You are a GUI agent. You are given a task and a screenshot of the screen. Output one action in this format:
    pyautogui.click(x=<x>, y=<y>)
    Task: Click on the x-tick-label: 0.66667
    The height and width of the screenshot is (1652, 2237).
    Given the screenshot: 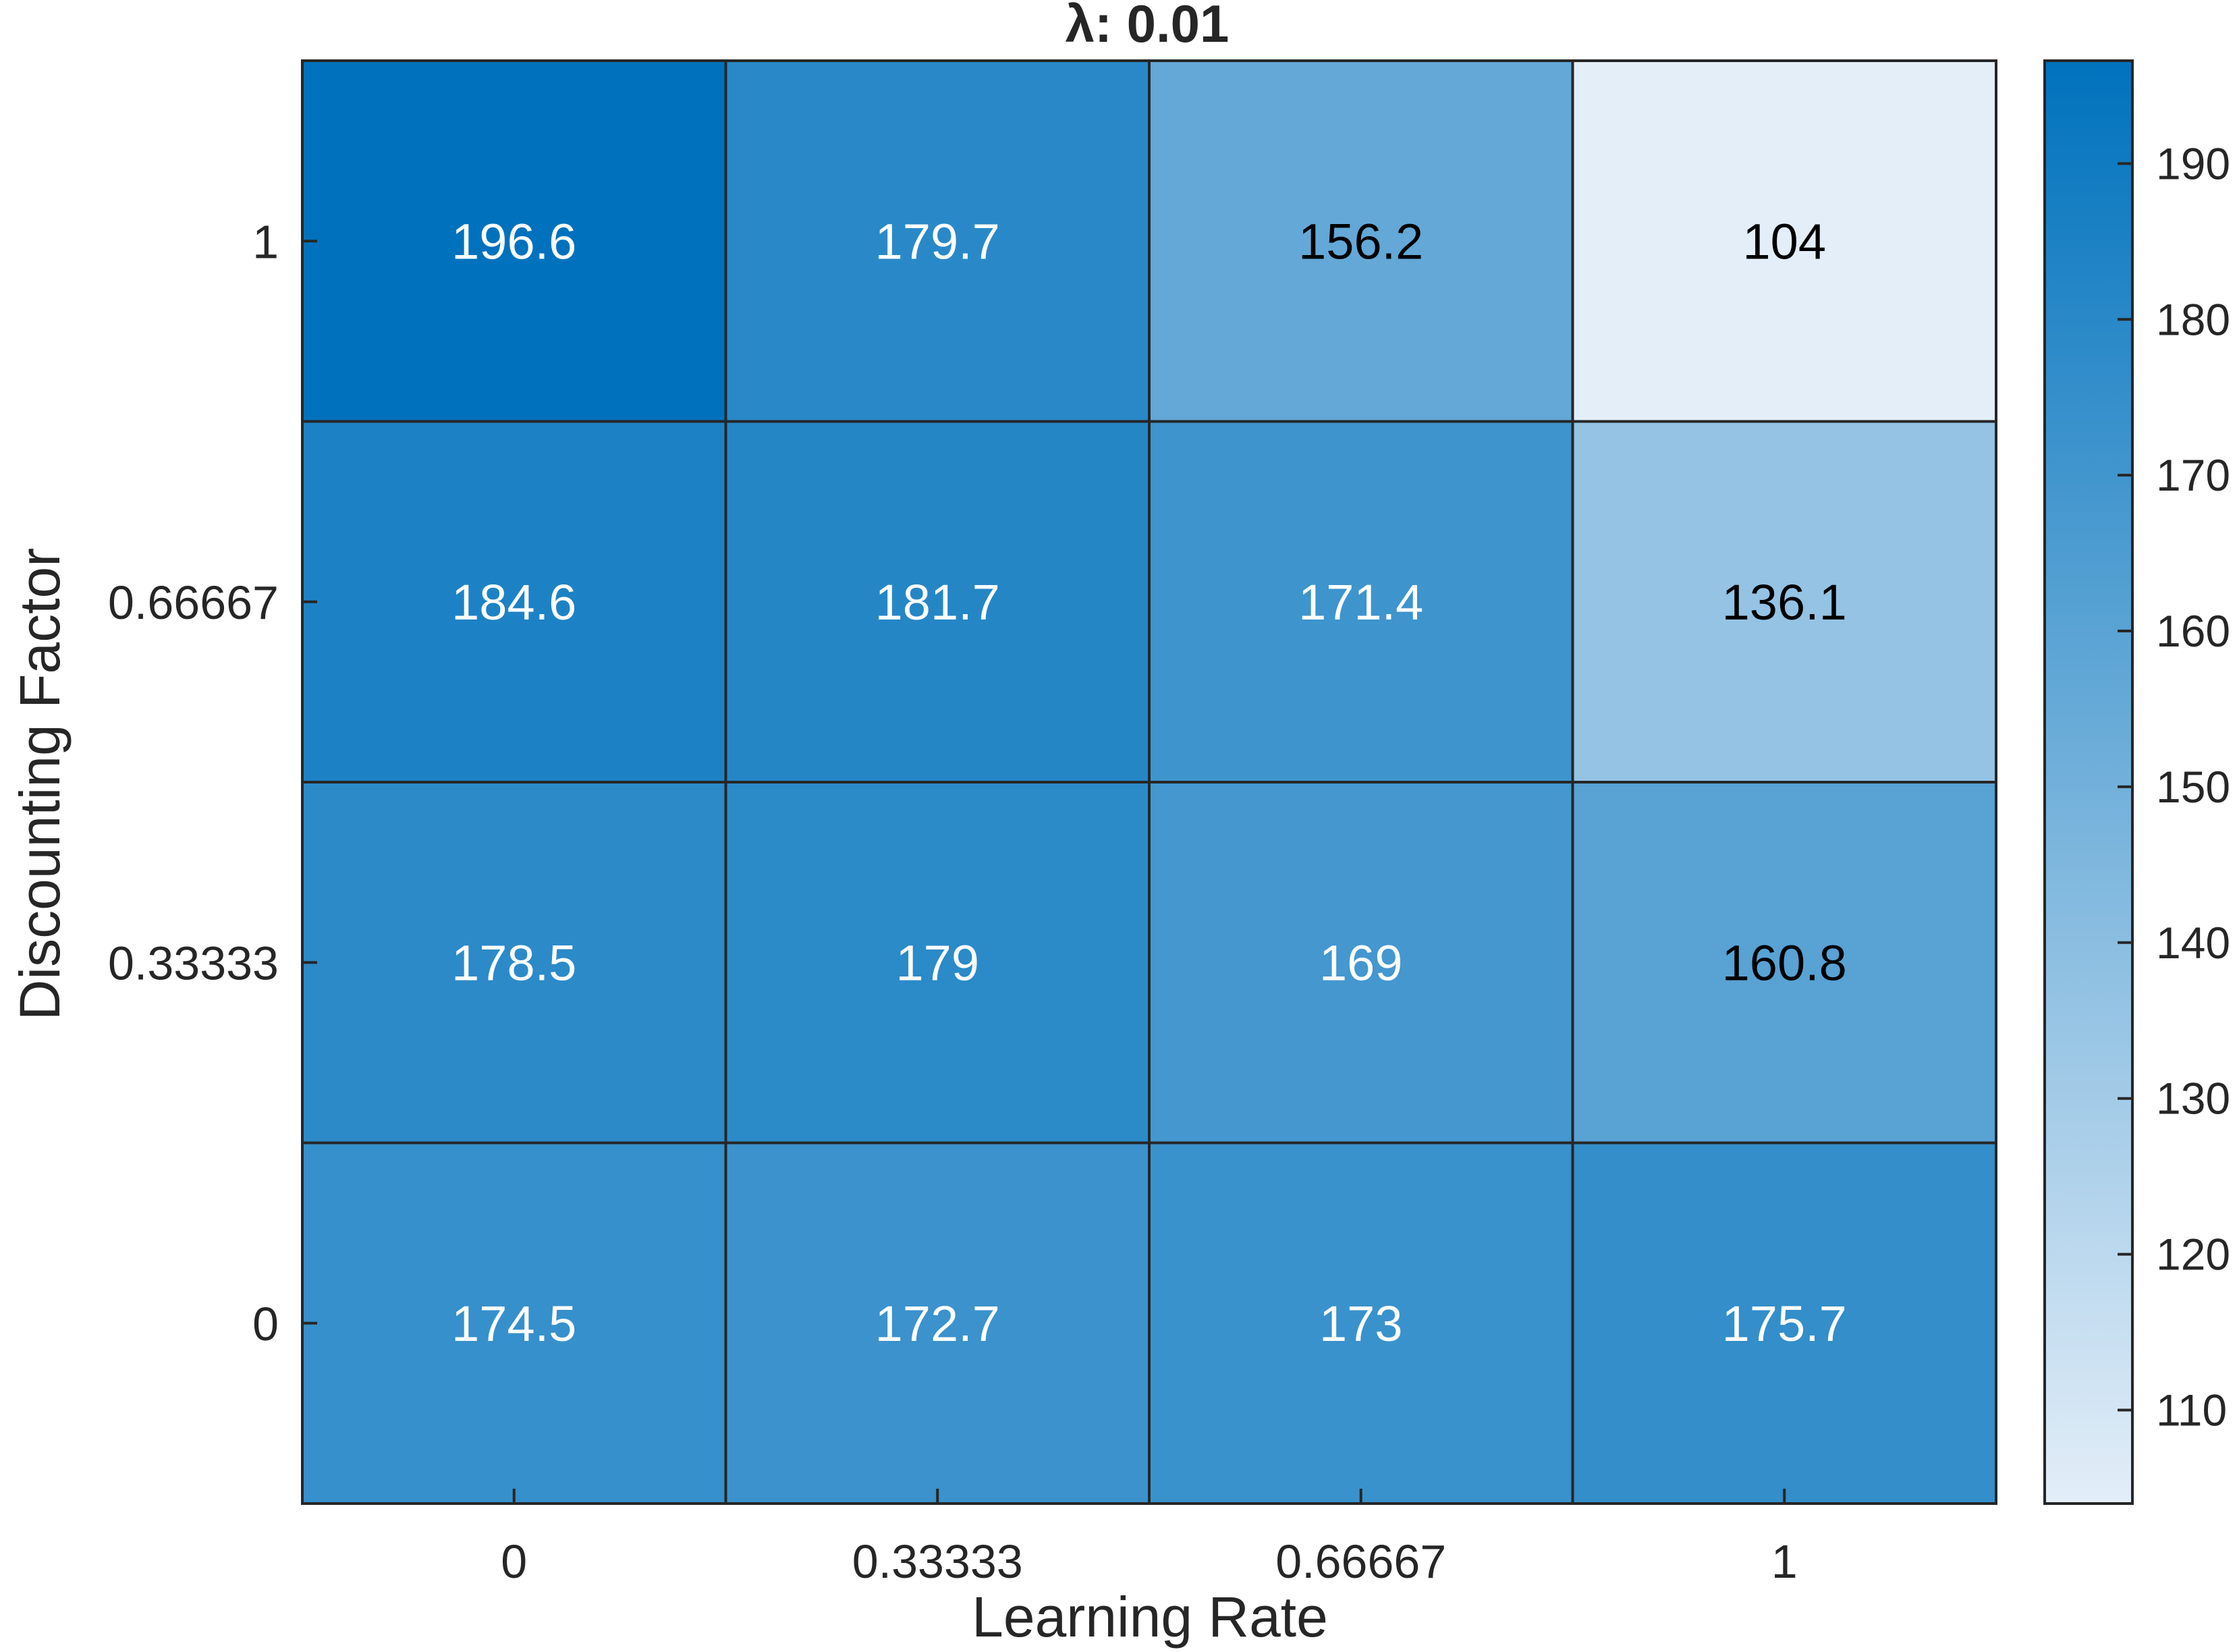 What is the action you would take?
    pyautogui.click(x=1361, y=1561)
    